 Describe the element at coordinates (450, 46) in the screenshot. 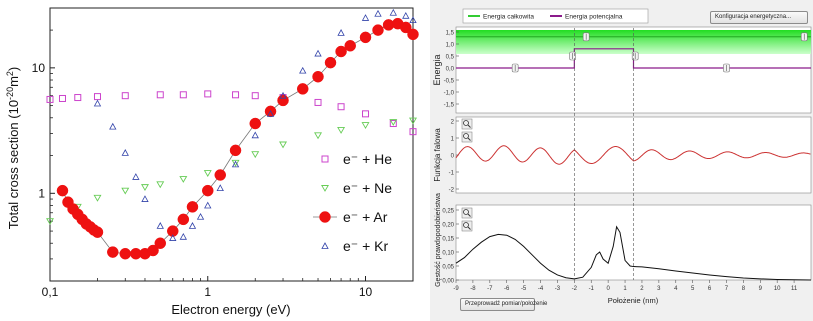

I see `y-tick-label: 1,0` at that location.